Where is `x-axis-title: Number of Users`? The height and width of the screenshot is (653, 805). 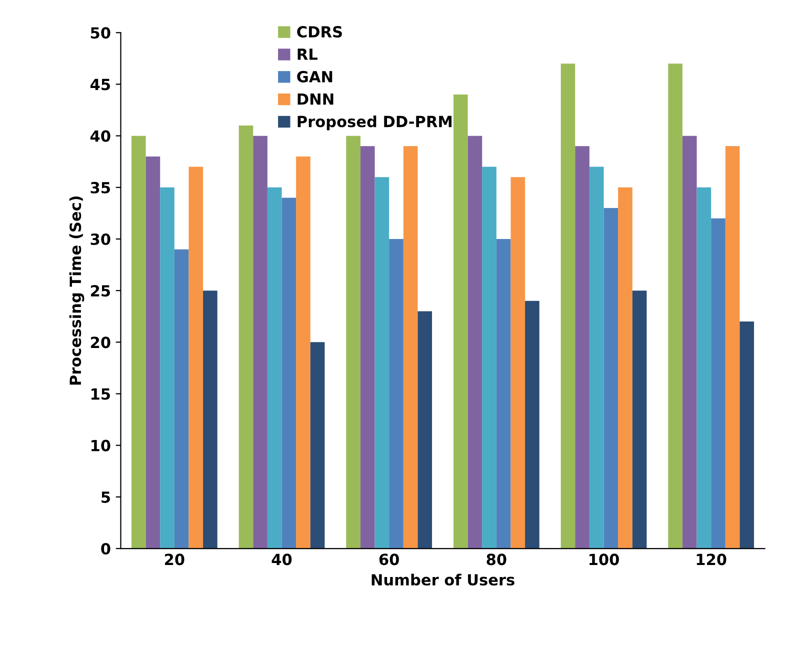 x-axis-title: Number of Users is located at coordinates (443, 580).